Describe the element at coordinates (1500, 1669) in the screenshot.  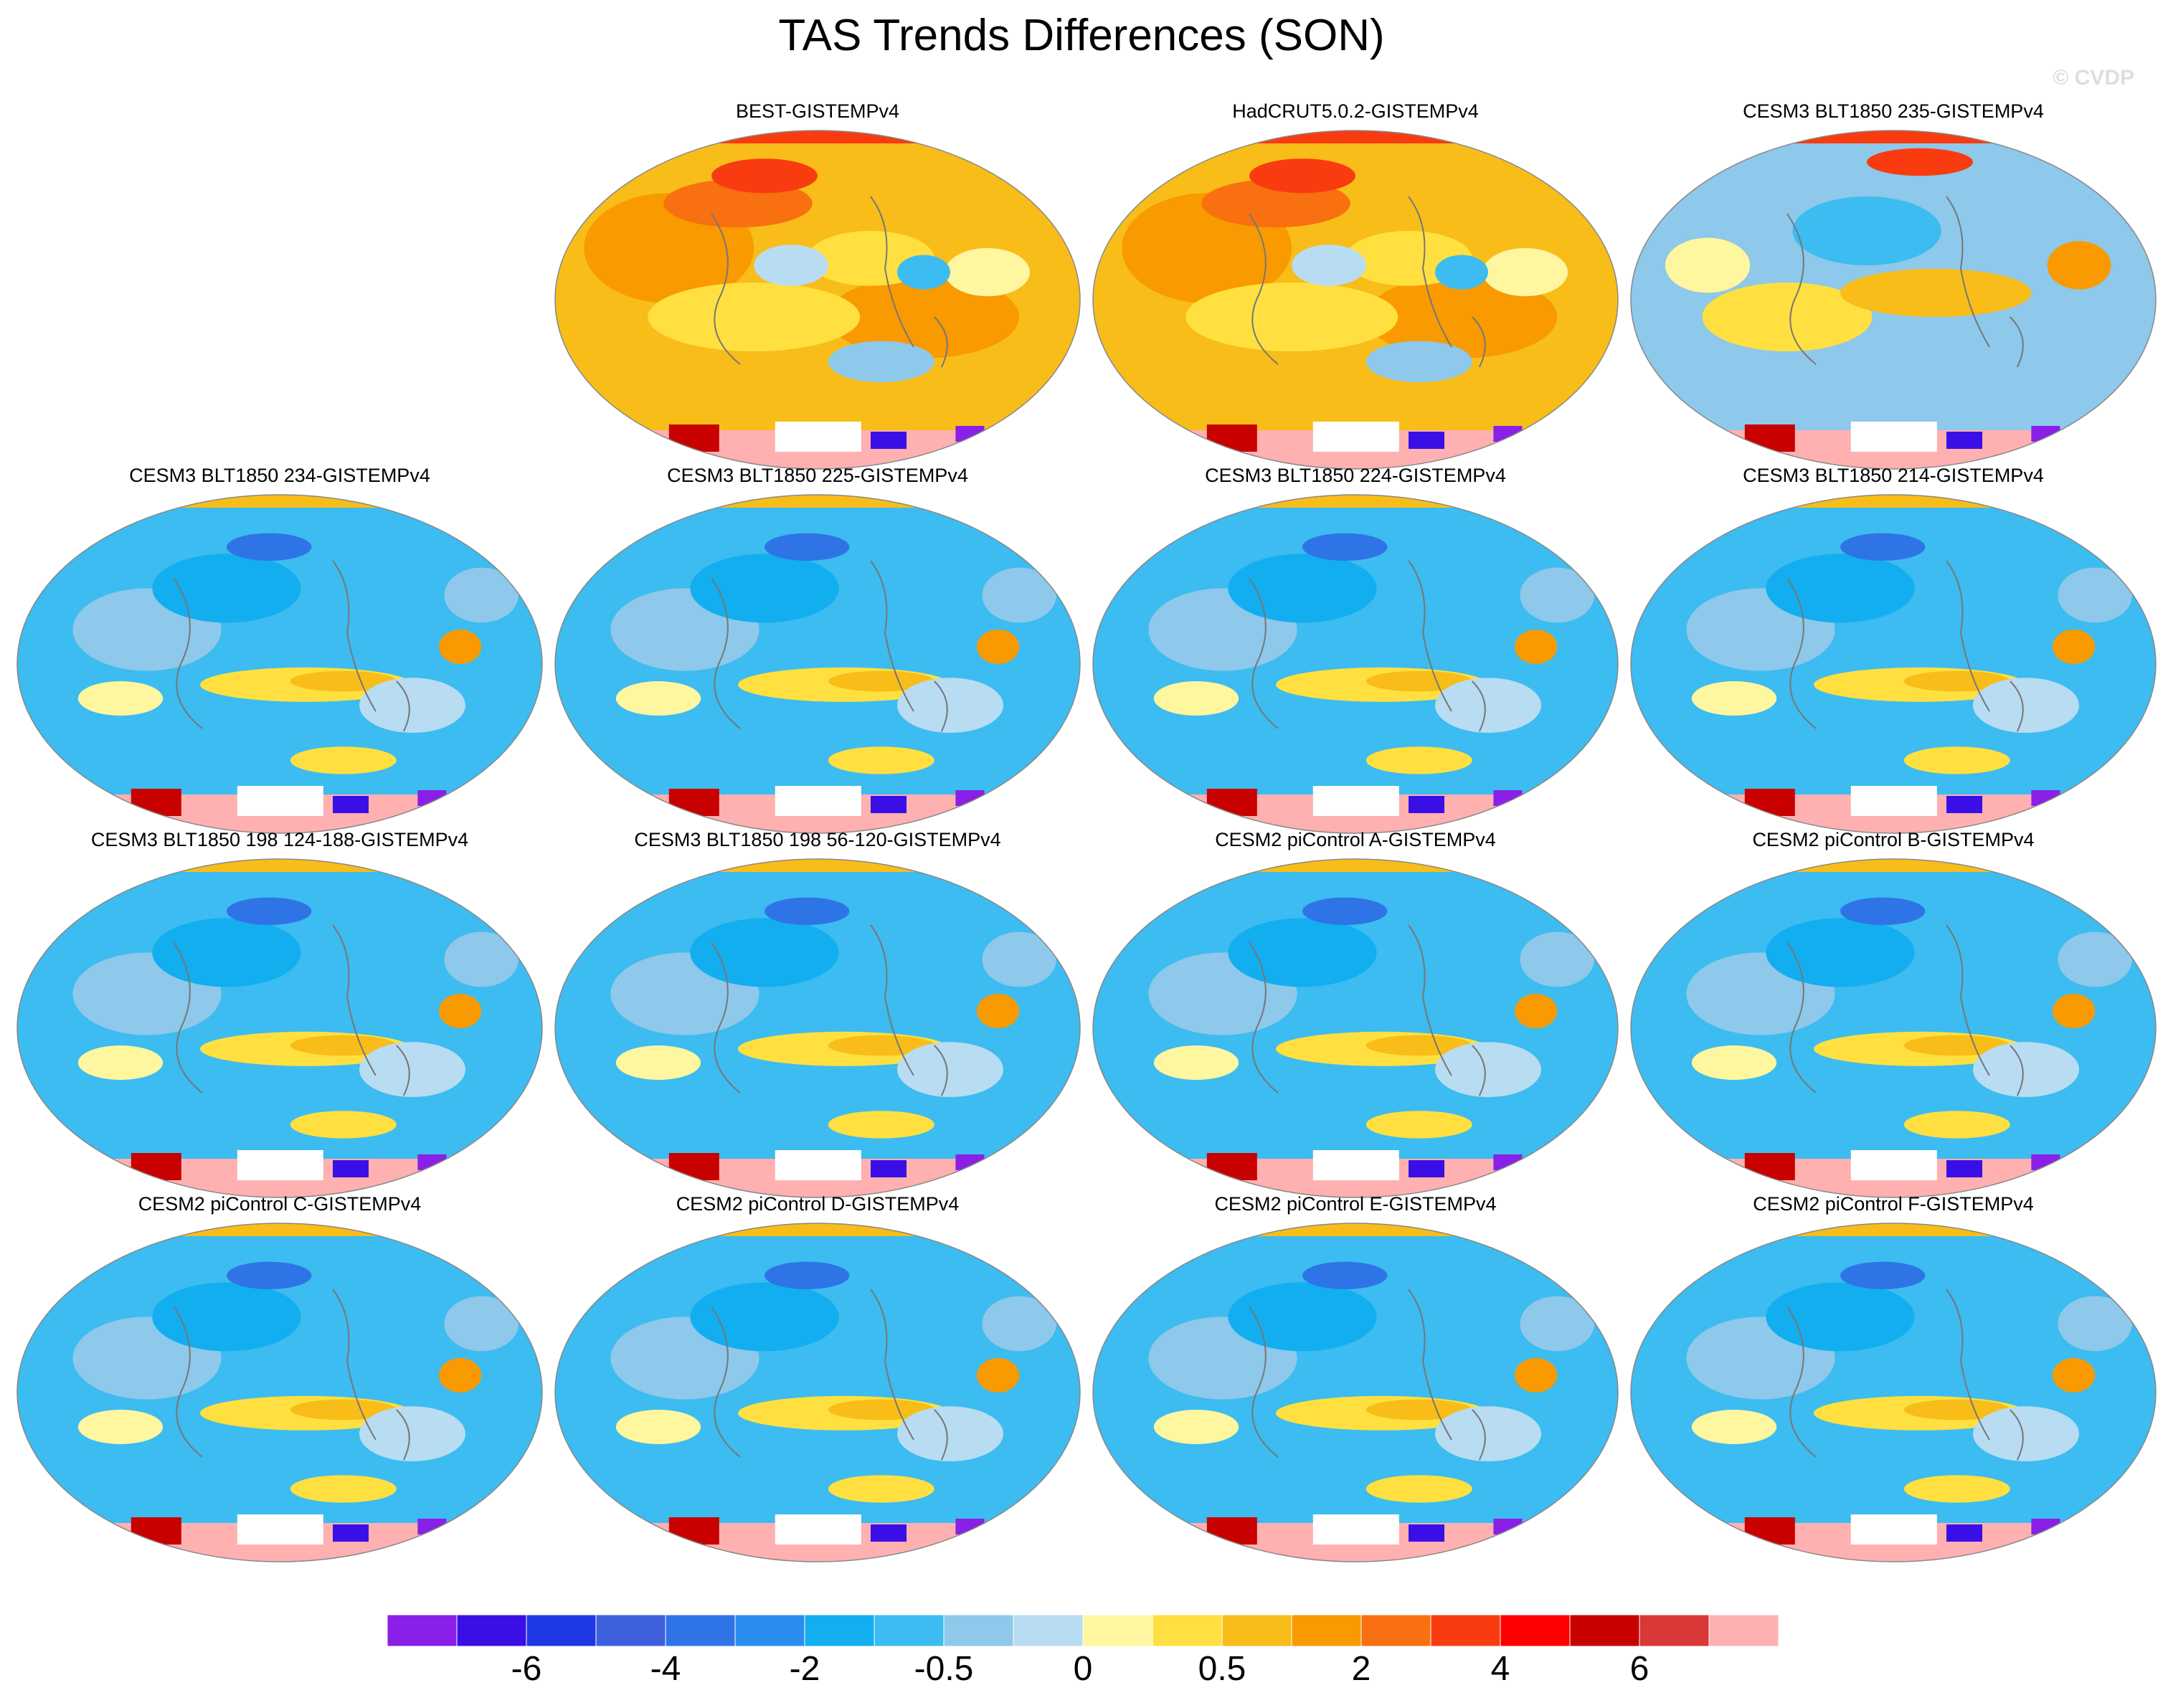
I see `colorbar-tick-label: 4` at that location.